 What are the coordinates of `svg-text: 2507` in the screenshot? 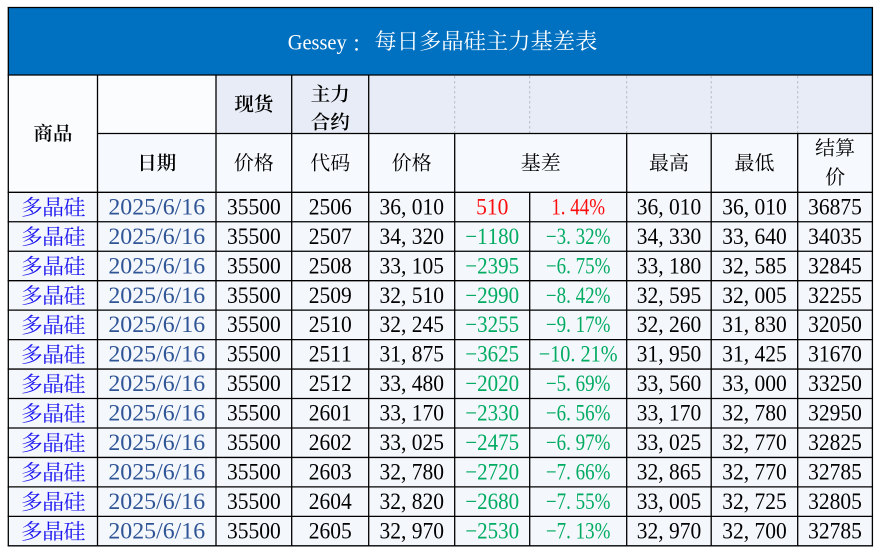 It's located at (330, 236).